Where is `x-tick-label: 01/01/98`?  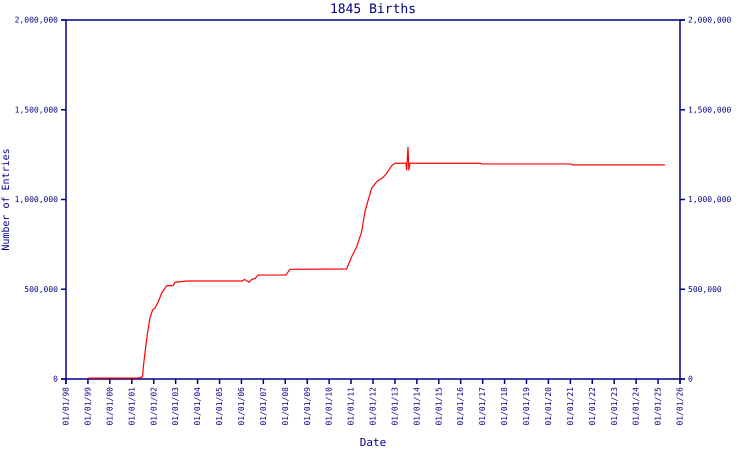 x-tick-label: 01/01/98 is located at coordinates (66, 406).